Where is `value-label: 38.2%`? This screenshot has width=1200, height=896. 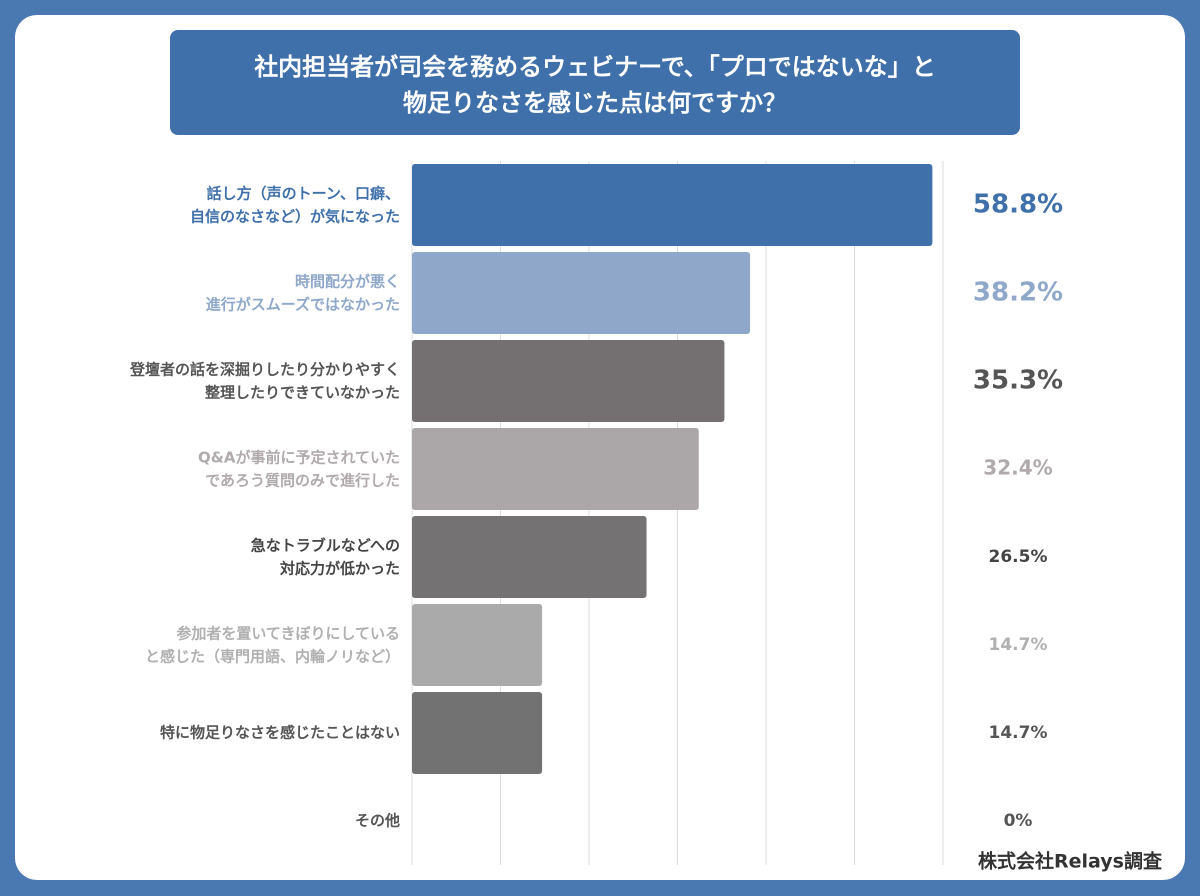 value-label: 38.2% is located at coordinates (1018, 293).